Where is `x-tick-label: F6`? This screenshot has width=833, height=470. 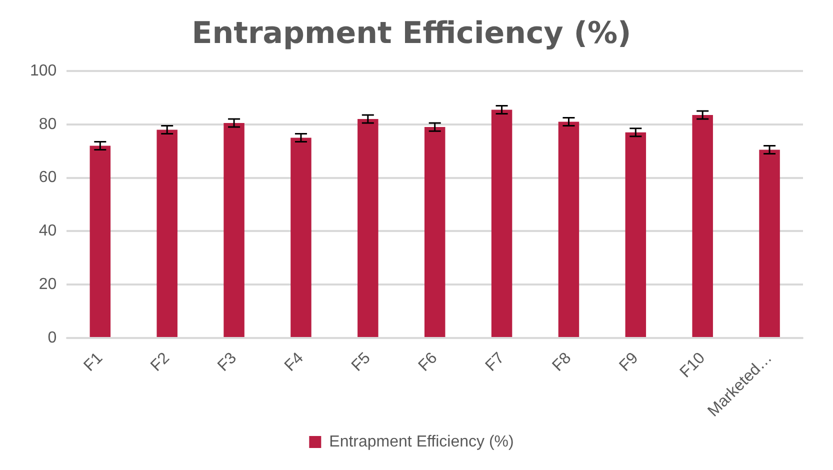
x-tick-label: F6 is located at coordinates (428, 362).